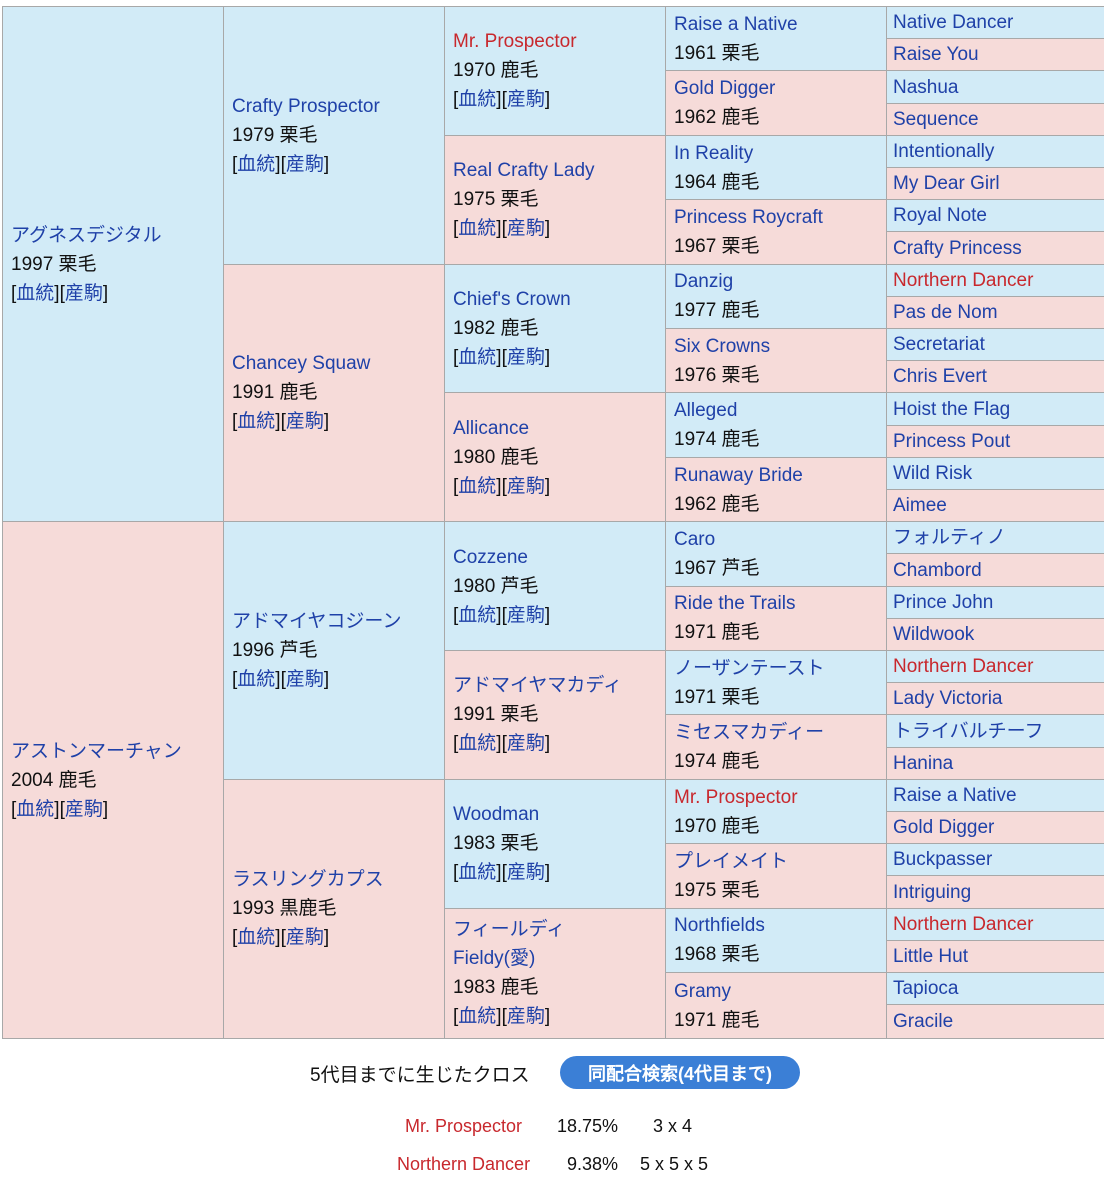 The width and height of the screenshot is (1104, 1180). What do you see at coordinates (719, 926) in the screenshot?
I see `horse-name-link: Northfields` at bounding box center [719, 926].